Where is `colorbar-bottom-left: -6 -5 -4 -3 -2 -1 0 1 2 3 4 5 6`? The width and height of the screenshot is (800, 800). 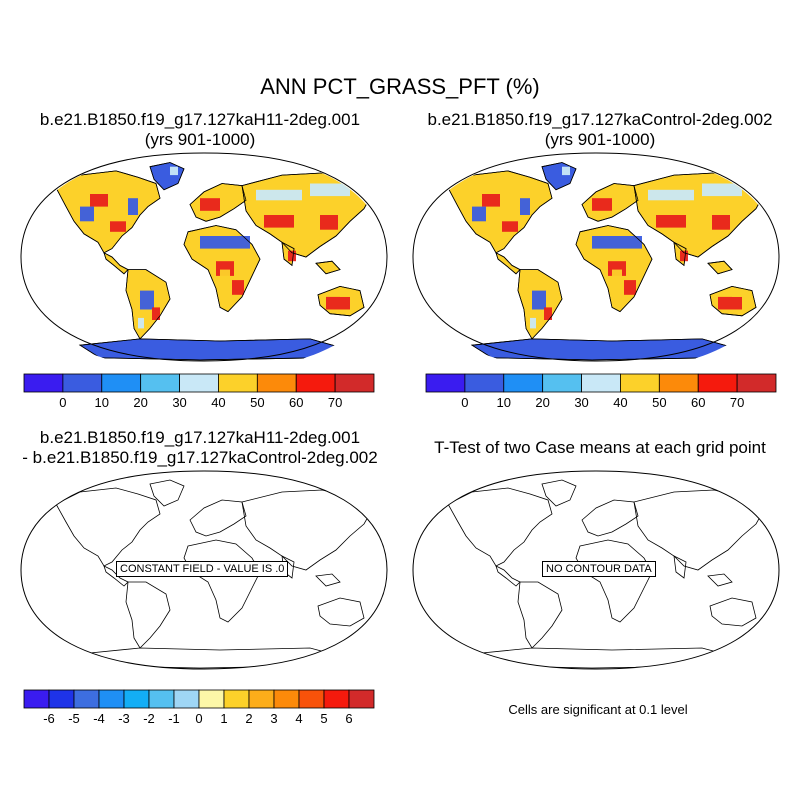 colorbar-bottom-left: -6 -5 -4 -3 -2 -1 0 1 2 3 4 5 6 is located at coordinates (199, 707).